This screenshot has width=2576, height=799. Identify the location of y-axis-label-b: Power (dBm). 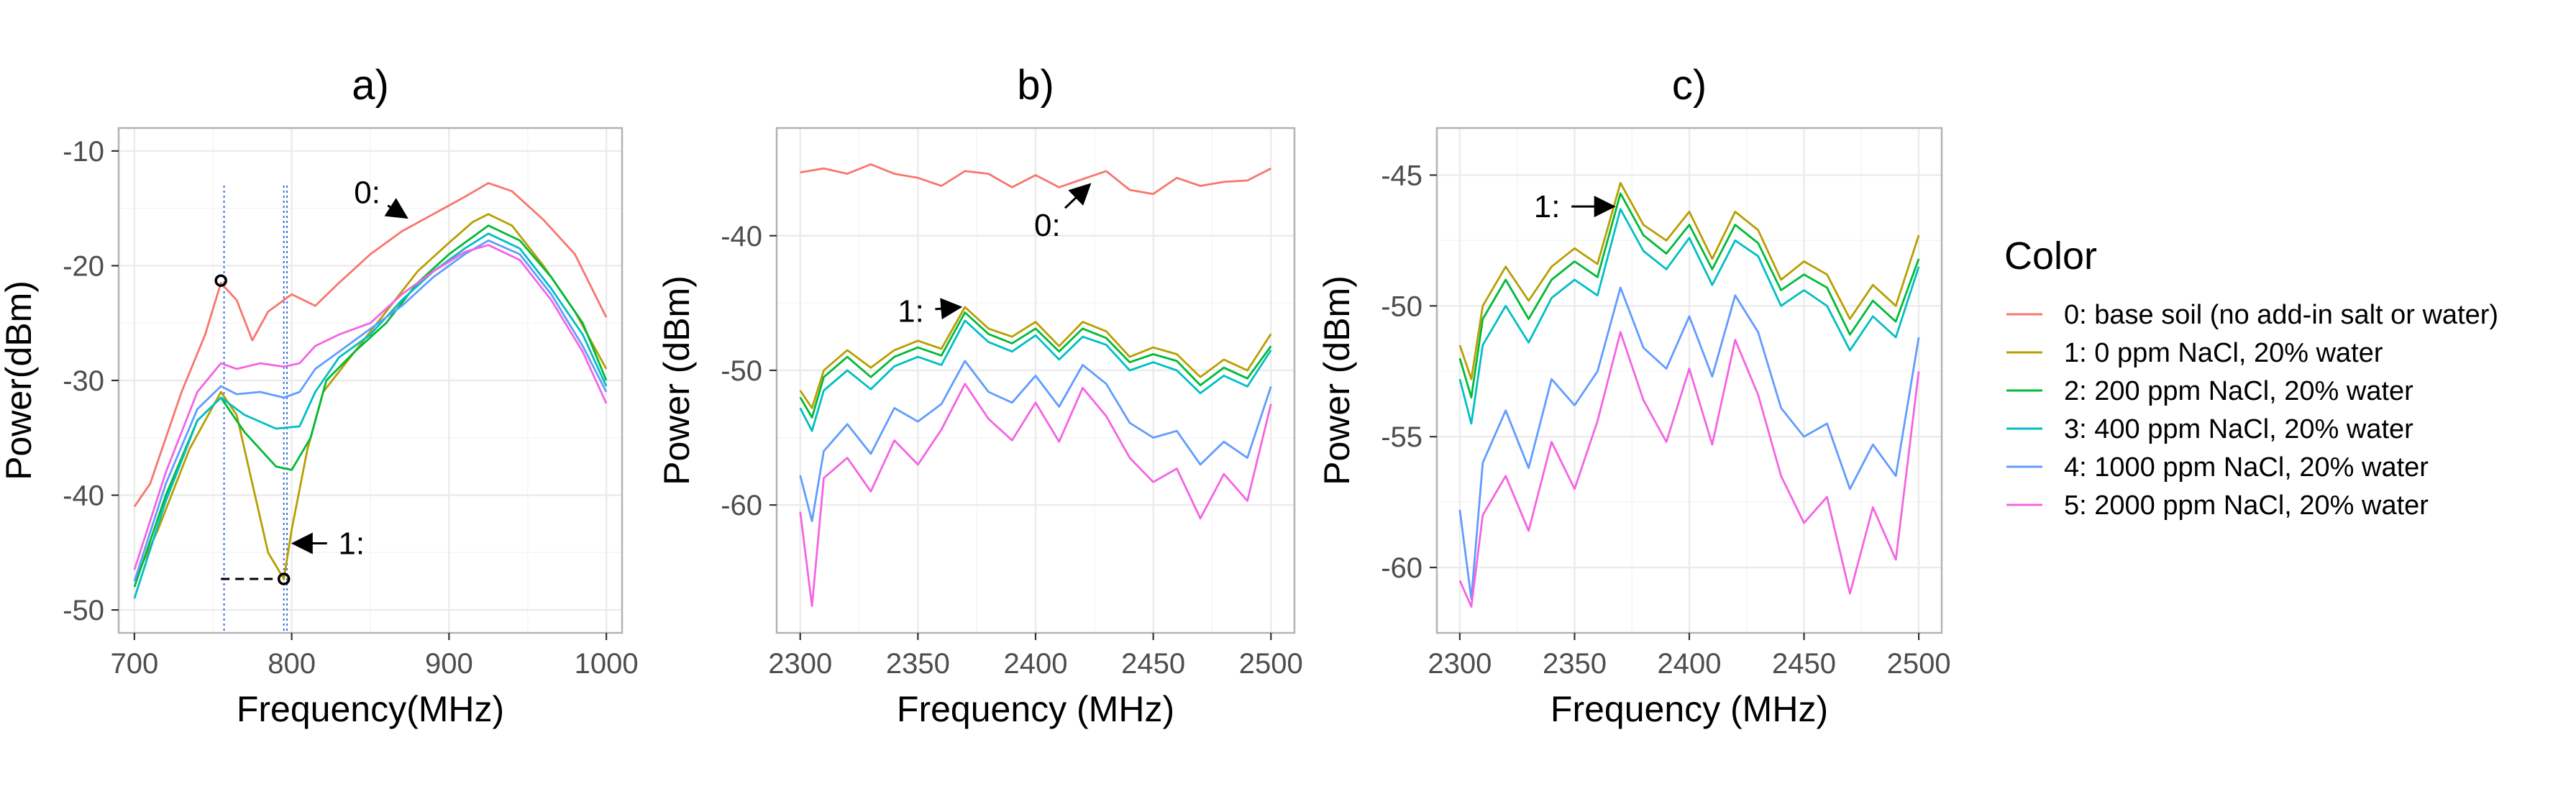
(677, 380).